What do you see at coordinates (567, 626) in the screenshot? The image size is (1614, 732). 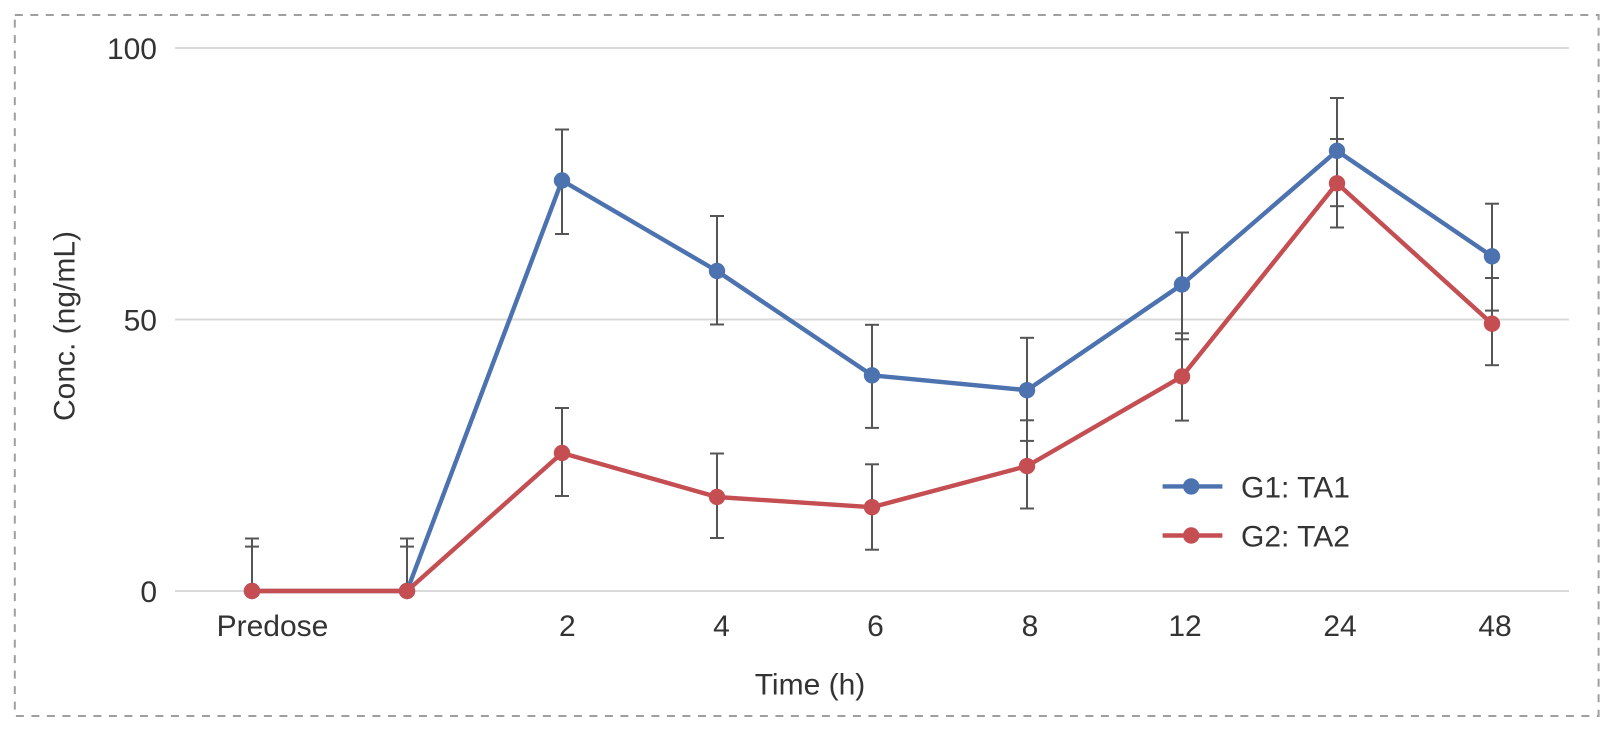 I see `svg-text: 2` at bounding box center [567, 626].